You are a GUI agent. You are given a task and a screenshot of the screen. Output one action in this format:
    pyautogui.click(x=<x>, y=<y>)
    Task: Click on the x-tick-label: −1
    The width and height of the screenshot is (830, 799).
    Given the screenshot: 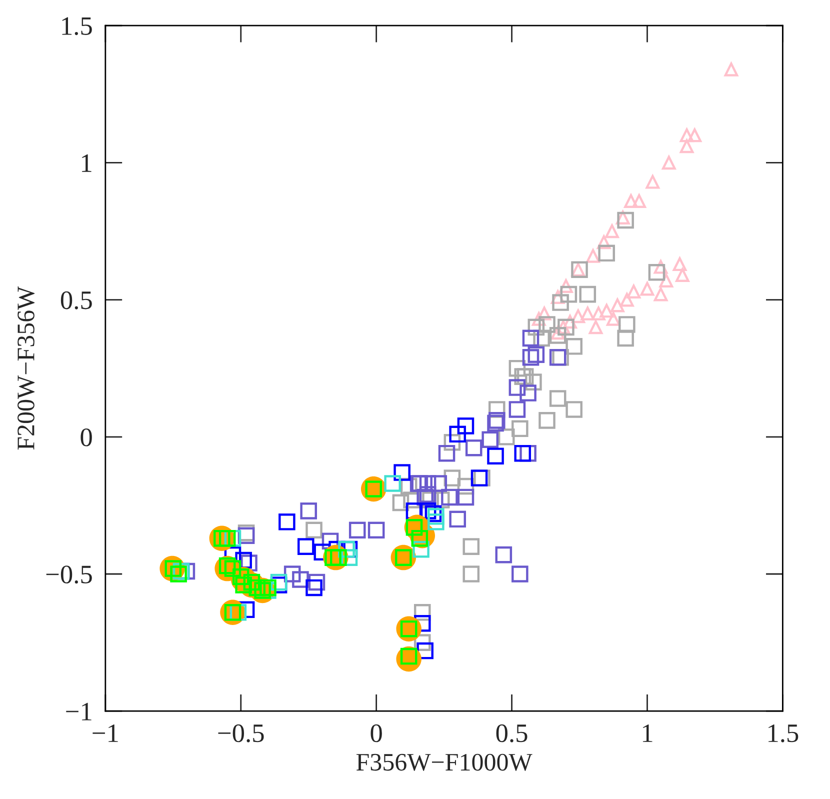 What is the action you would take?
    pyautogui.click(x=105, y=733)
    